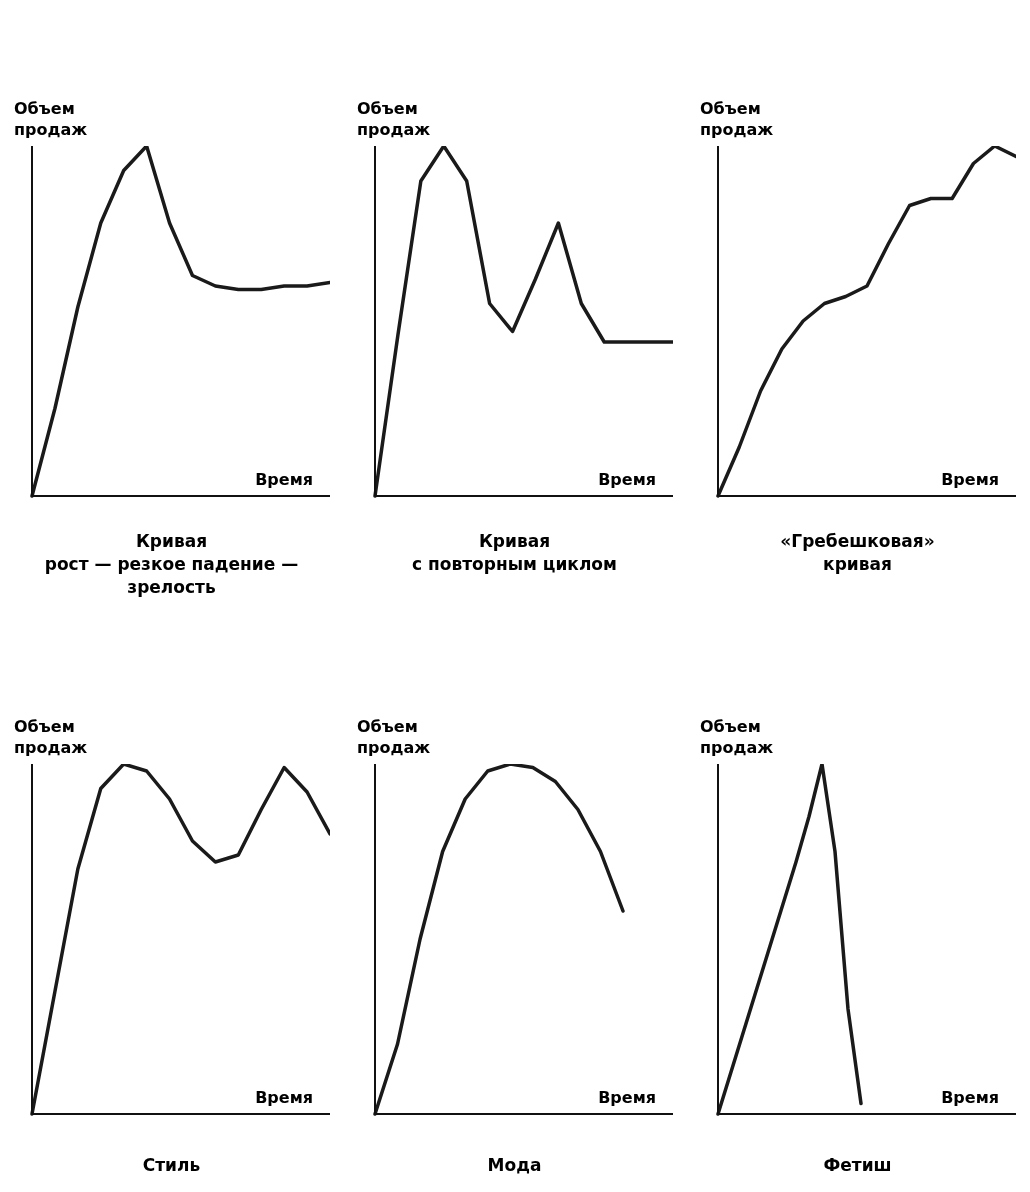  I want to click on text: Мода, so click(514, 1165).